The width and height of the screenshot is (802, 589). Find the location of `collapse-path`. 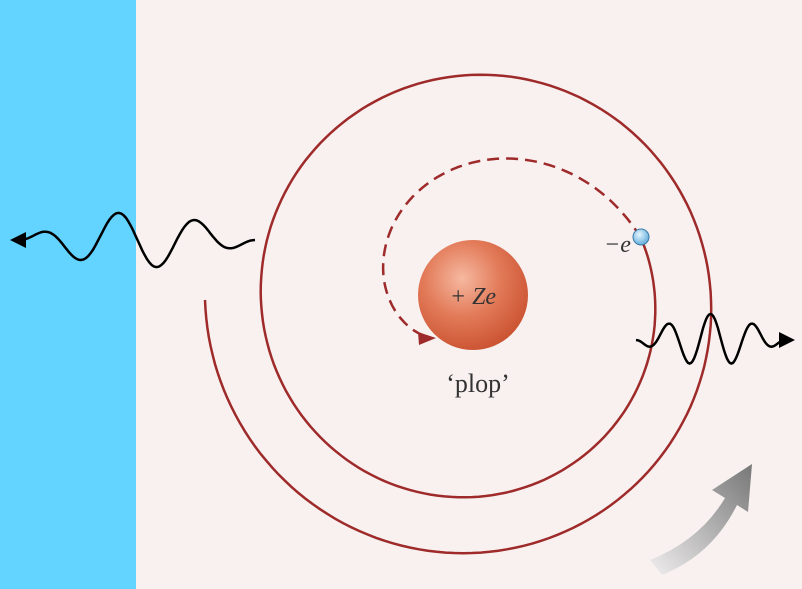

collapse-path is located at coordinates (512, 248).